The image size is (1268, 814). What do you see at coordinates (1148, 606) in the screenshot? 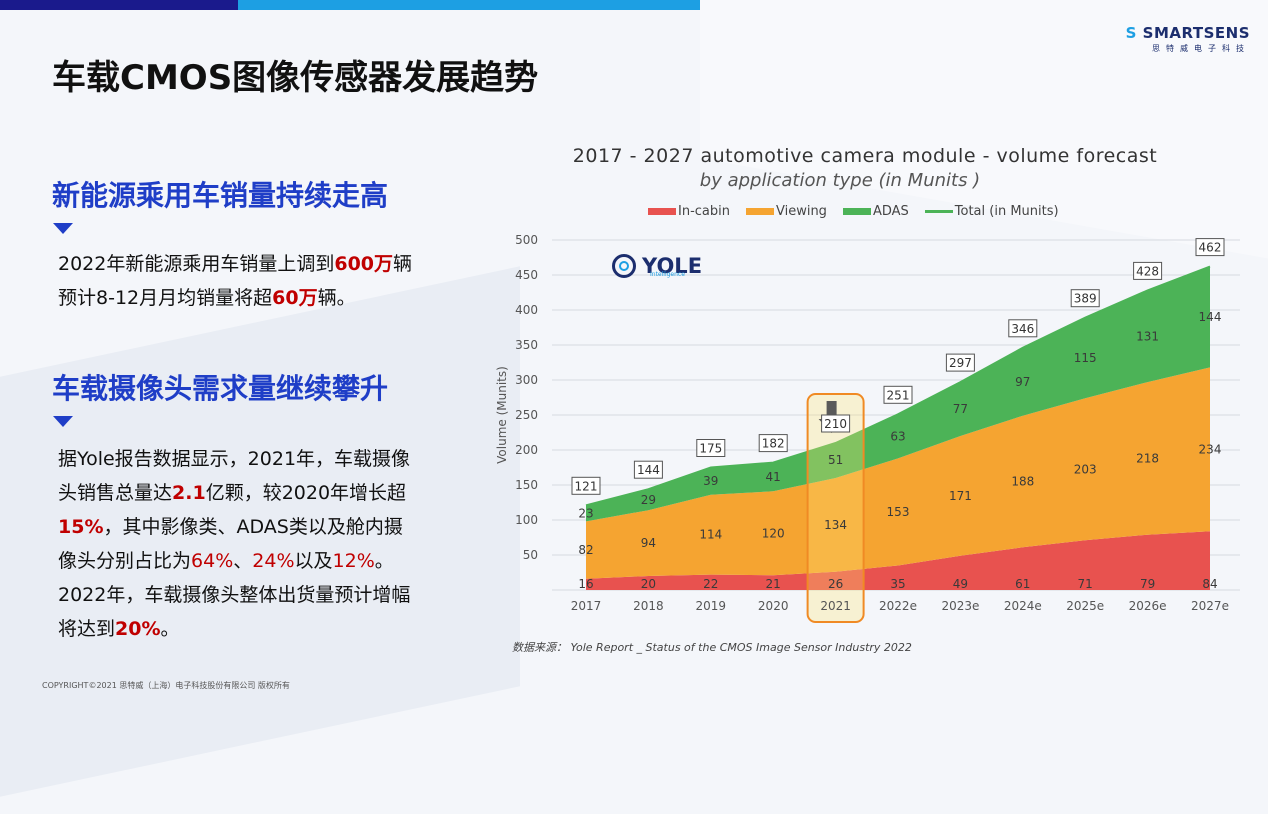
I see `x-tick-label: 2026e` at bounding box center [1148, 606].